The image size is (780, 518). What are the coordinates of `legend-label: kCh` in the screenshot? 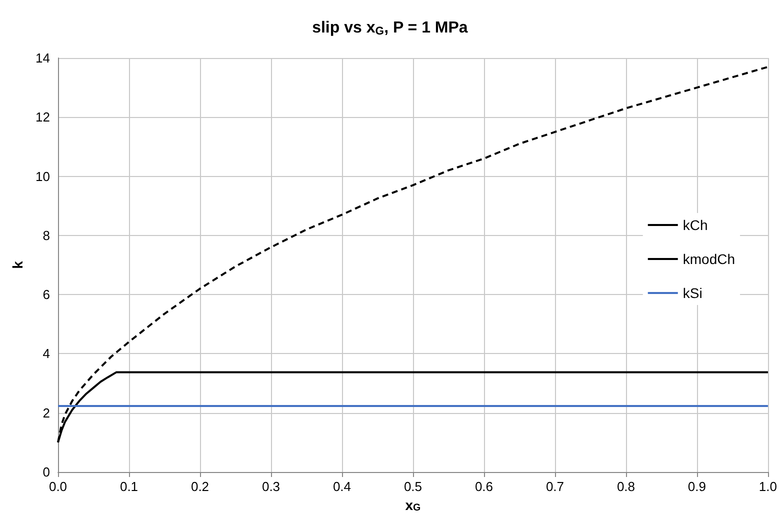 It's located at (695, 225).